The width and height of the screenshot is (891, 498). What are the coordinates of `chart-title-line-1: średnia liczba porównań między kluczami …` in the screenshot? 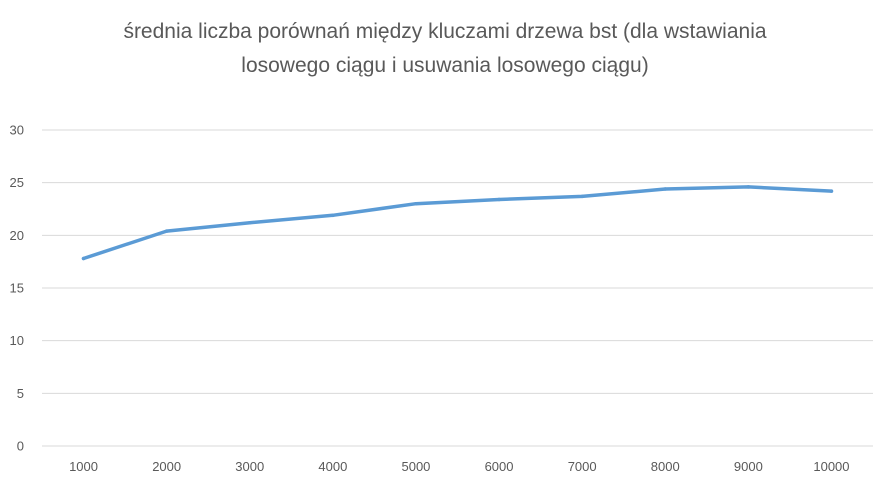 It's located at (444, 31).